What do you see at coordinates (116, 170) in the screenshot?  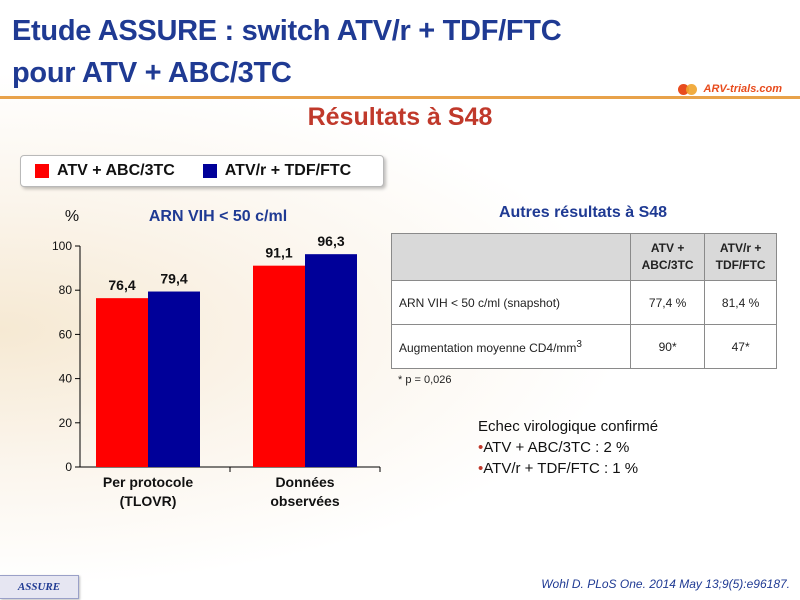 I see `legend-label: ATV + ABC/3TC` at bounding box center [116, 170].